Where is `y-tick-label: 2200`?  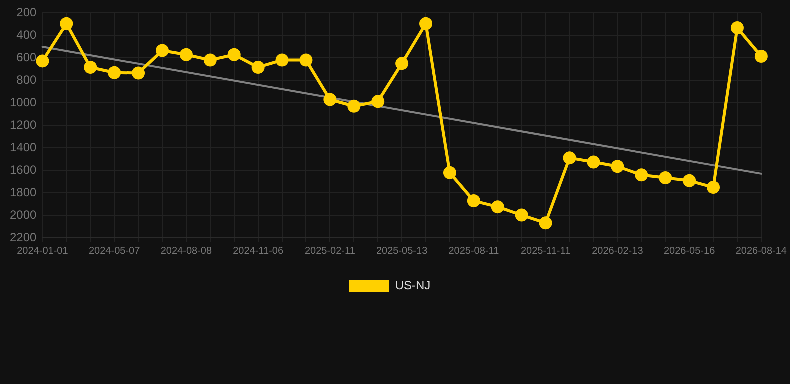
y-tick-label: 2200 is located at coordinates (24, 237).